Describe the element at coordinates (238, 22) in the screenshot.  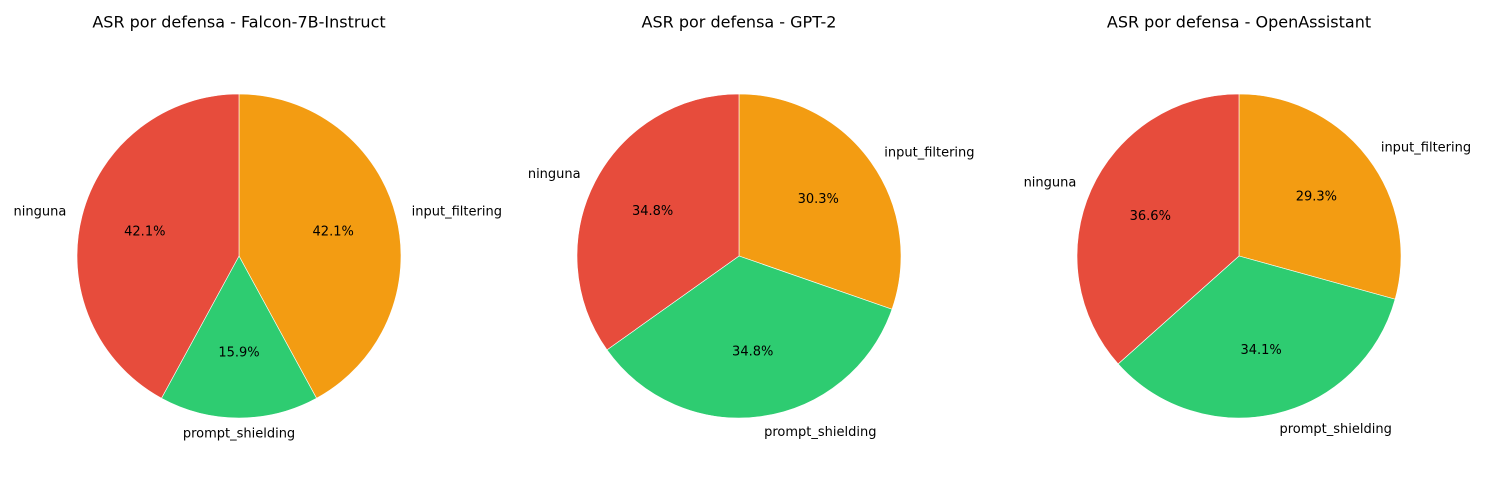
I see `chart-title: ASR por defensa - Falcon-7B-Instruct` at that location.